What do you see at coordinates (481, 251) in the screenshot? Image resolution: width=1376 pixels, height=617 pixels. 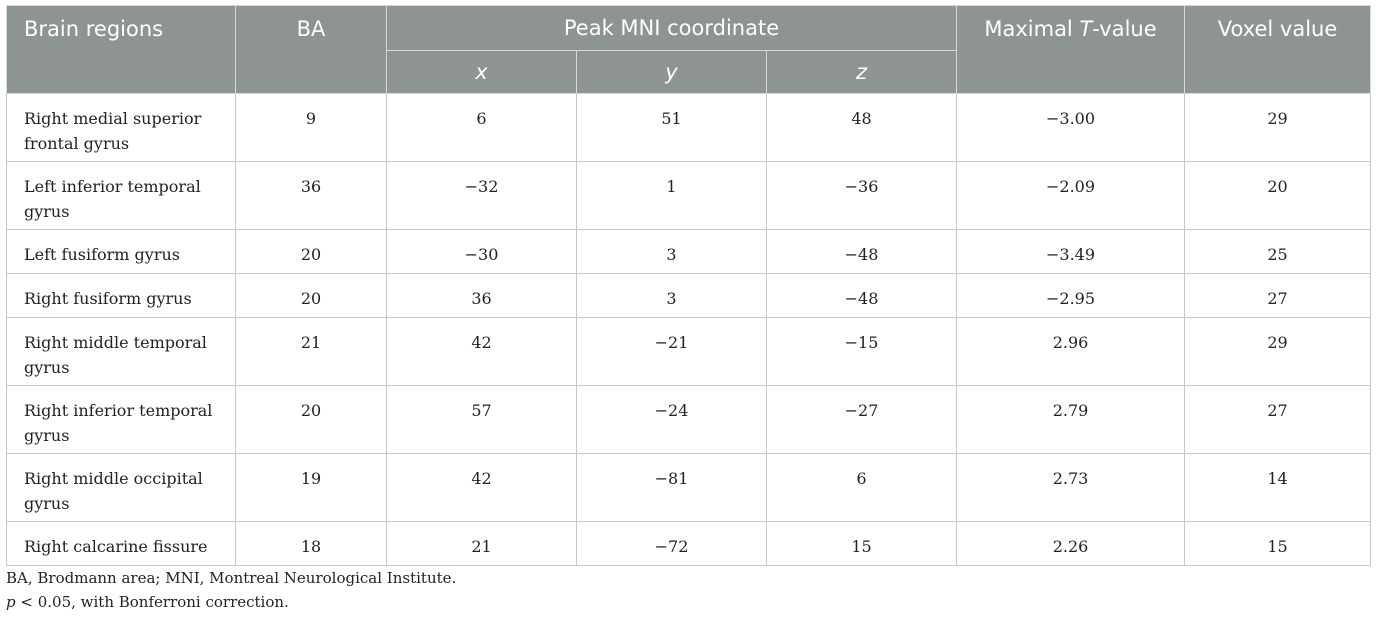 I see `cell-x: −30` at bounding box center [481, 251].